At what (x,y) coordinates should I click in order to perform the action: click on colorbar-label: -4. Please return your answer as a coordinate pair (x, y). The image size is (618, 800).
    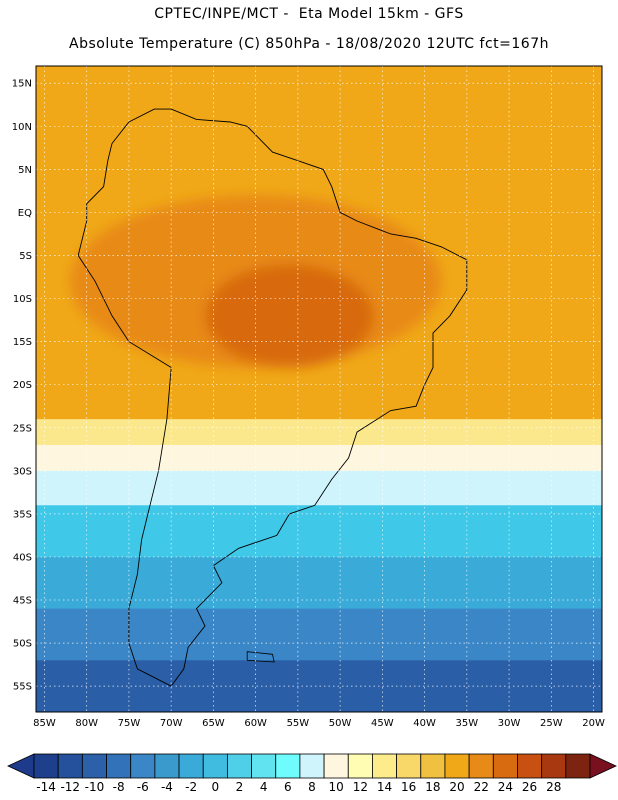
    Looking at the image, I should click on (167, 787).